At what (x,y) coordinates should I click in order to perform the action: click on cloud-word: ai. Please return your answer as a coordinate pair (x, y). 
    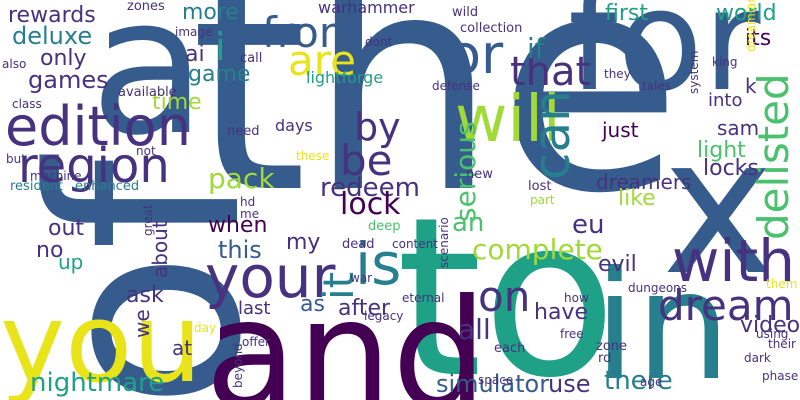
    Looking at the image, I should click on (195, 54).